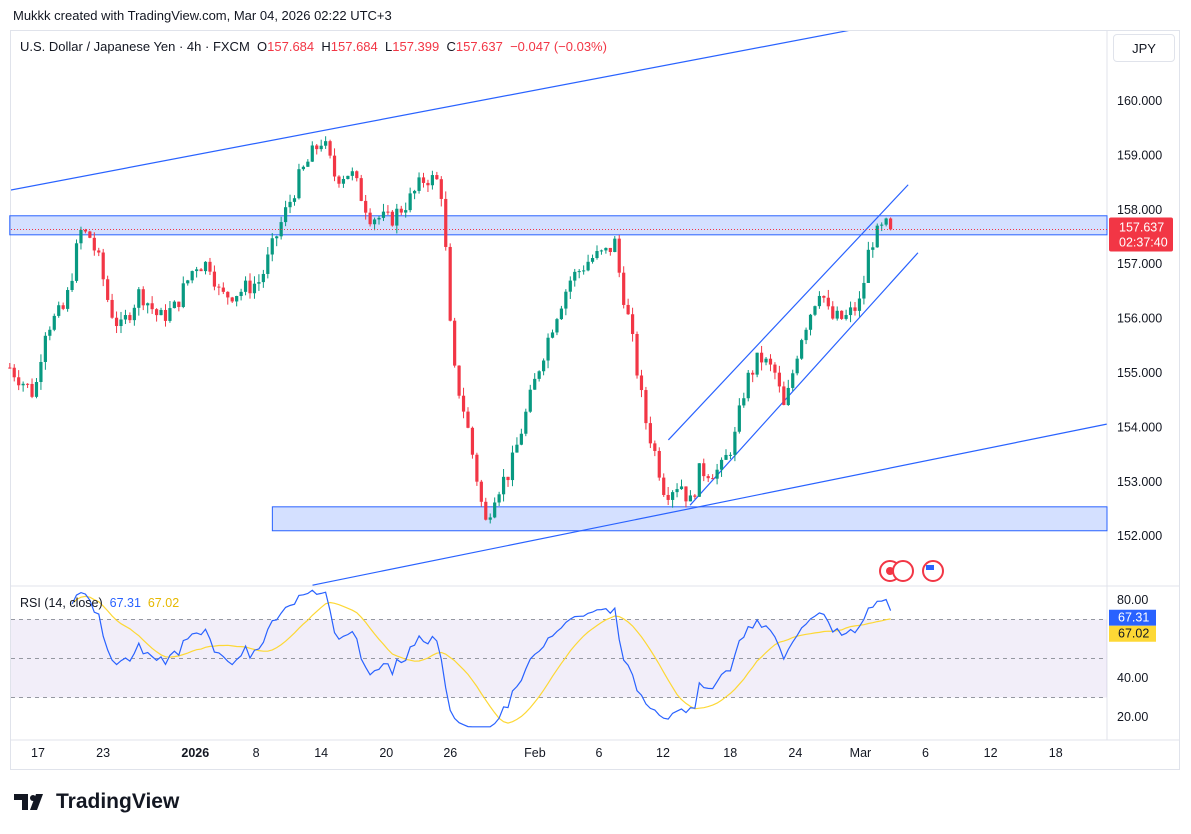  I want to click on rsi-ma-line, so click(481, 659).